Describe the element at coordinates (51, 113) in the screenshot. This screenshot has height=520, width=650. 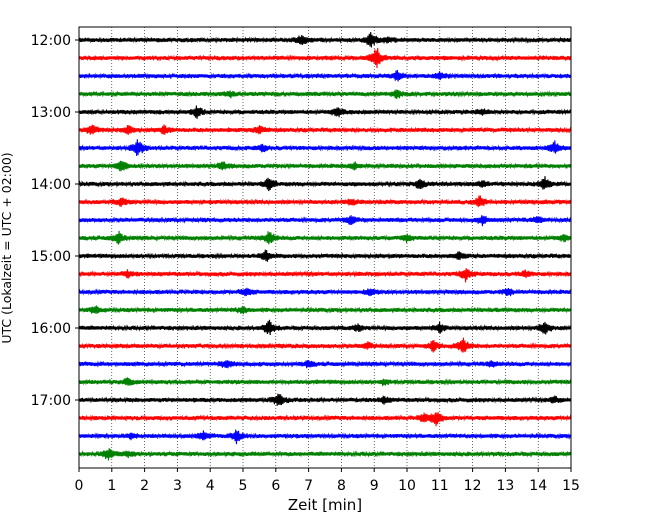
I see `y-tick-label: 13:00` at that location.